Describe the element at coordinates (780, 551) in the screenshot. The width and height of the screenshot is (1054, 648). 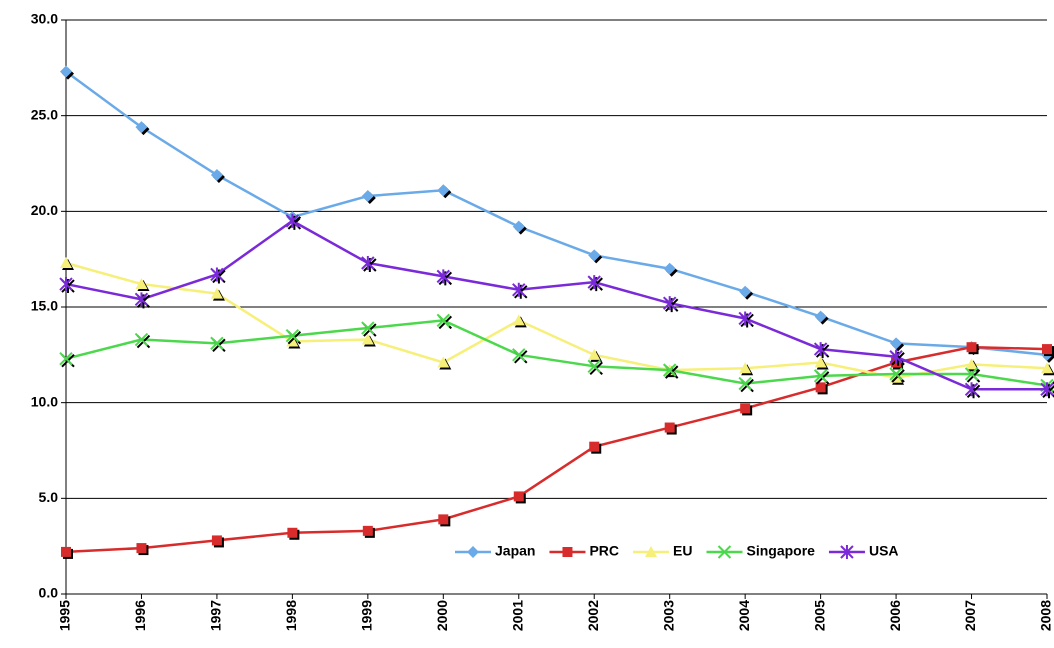
I see `legend-label: Singapore` at that location.